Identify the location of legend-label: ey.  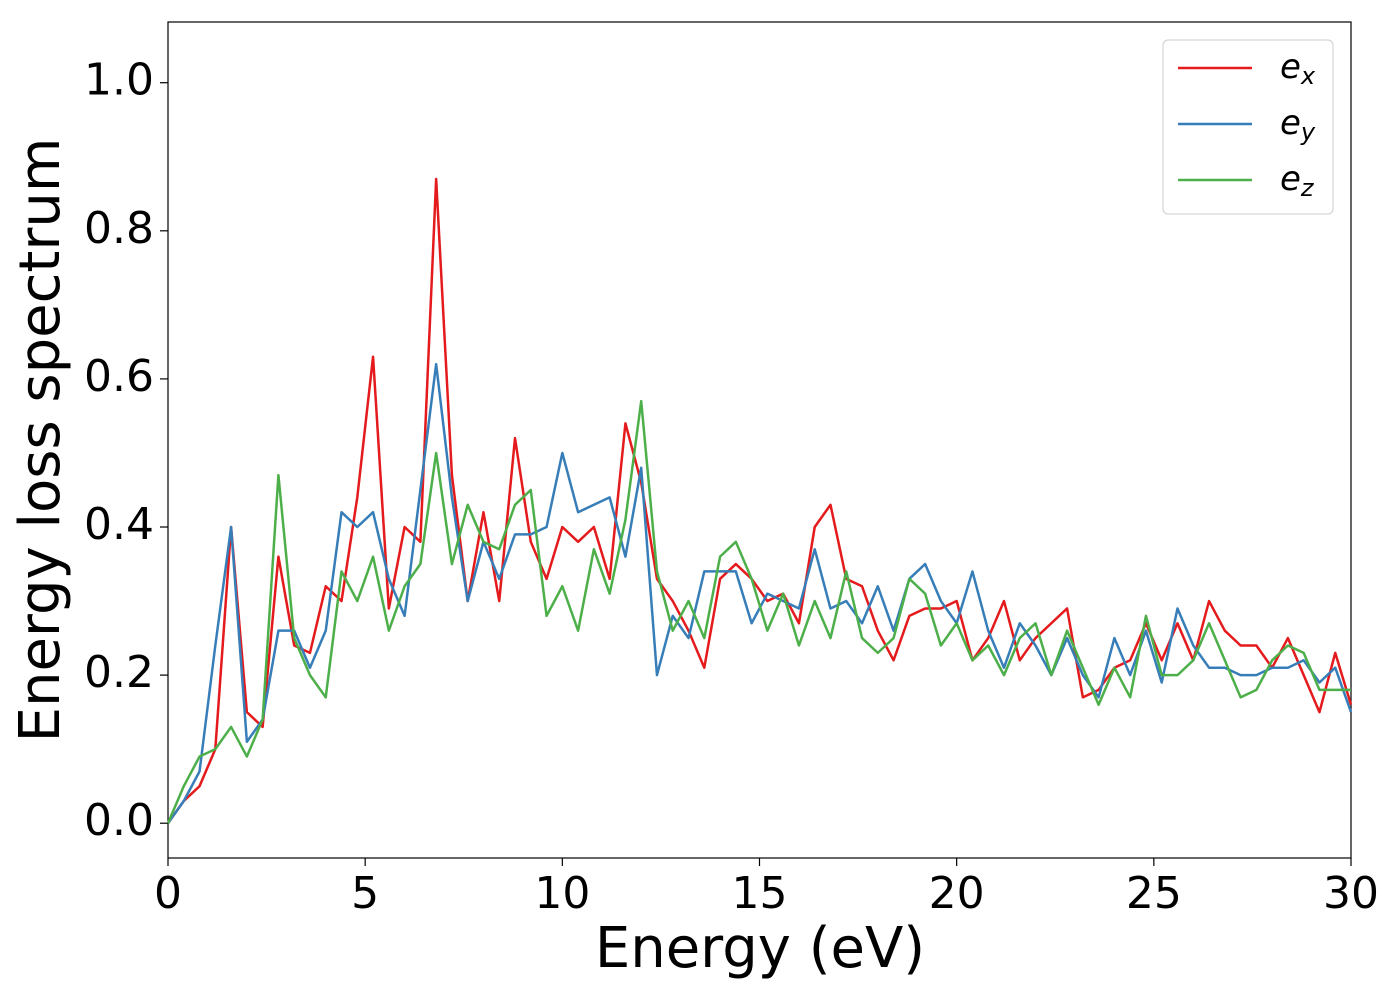
(1298, 125).